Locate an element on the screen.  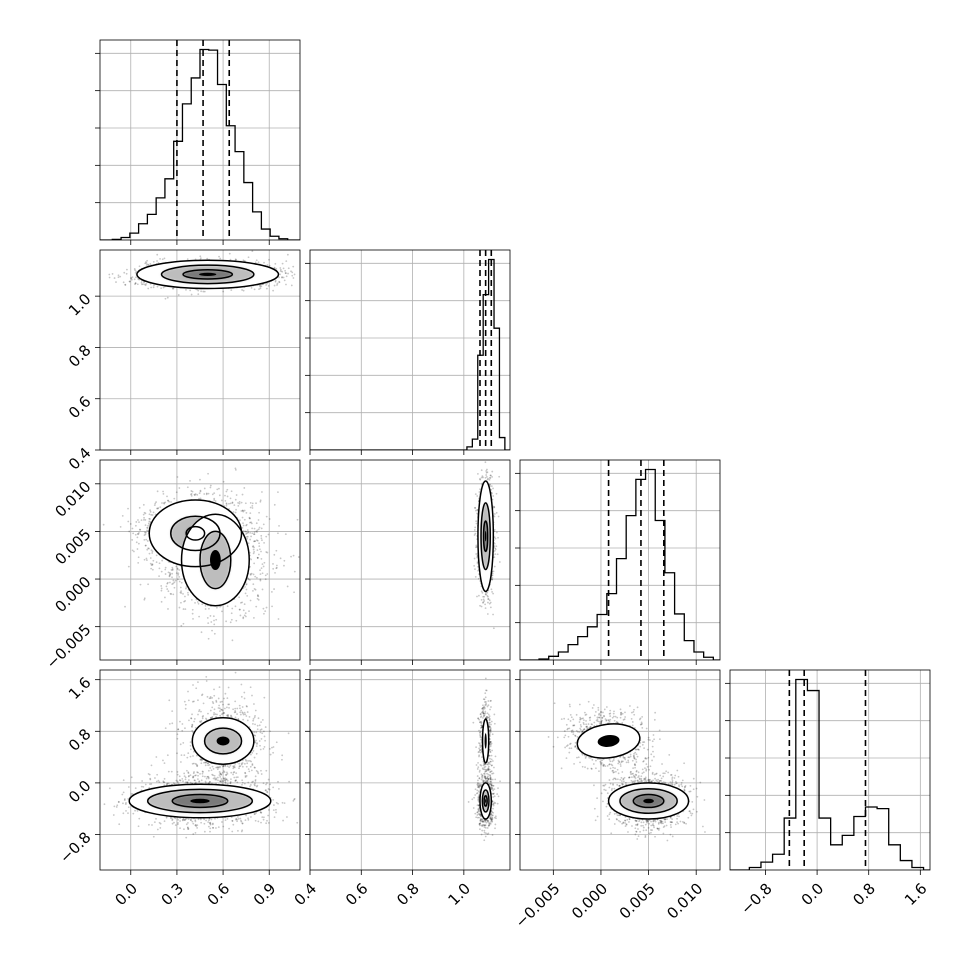
y-tick-label: 0.000 is located at coordinates (72, 594).